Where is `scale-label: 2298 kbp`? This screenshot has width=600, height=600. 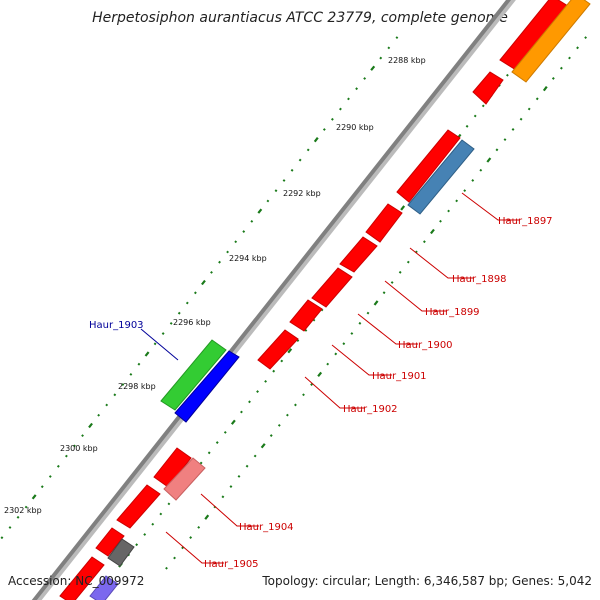 scale-label: 2298 kbp is located at coordinates (137, 386).